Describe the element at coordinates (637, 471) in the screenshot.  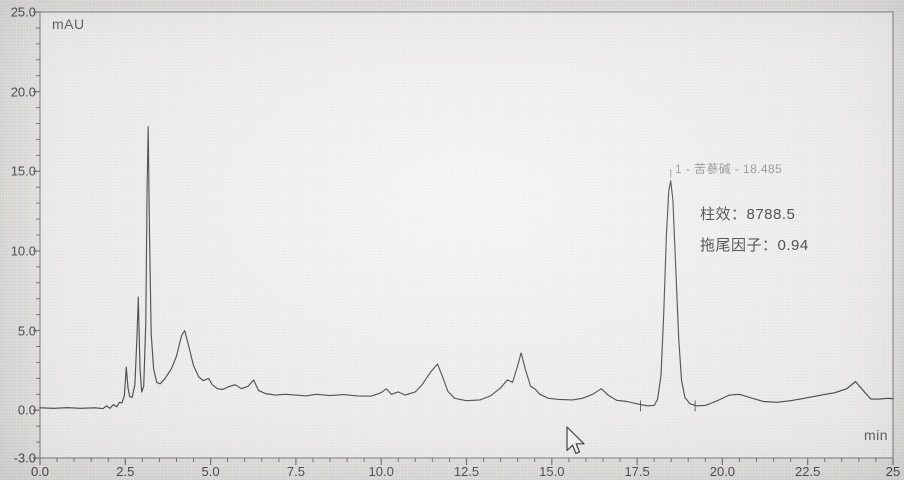
I see `x-tick-label: 17.5` at that location.